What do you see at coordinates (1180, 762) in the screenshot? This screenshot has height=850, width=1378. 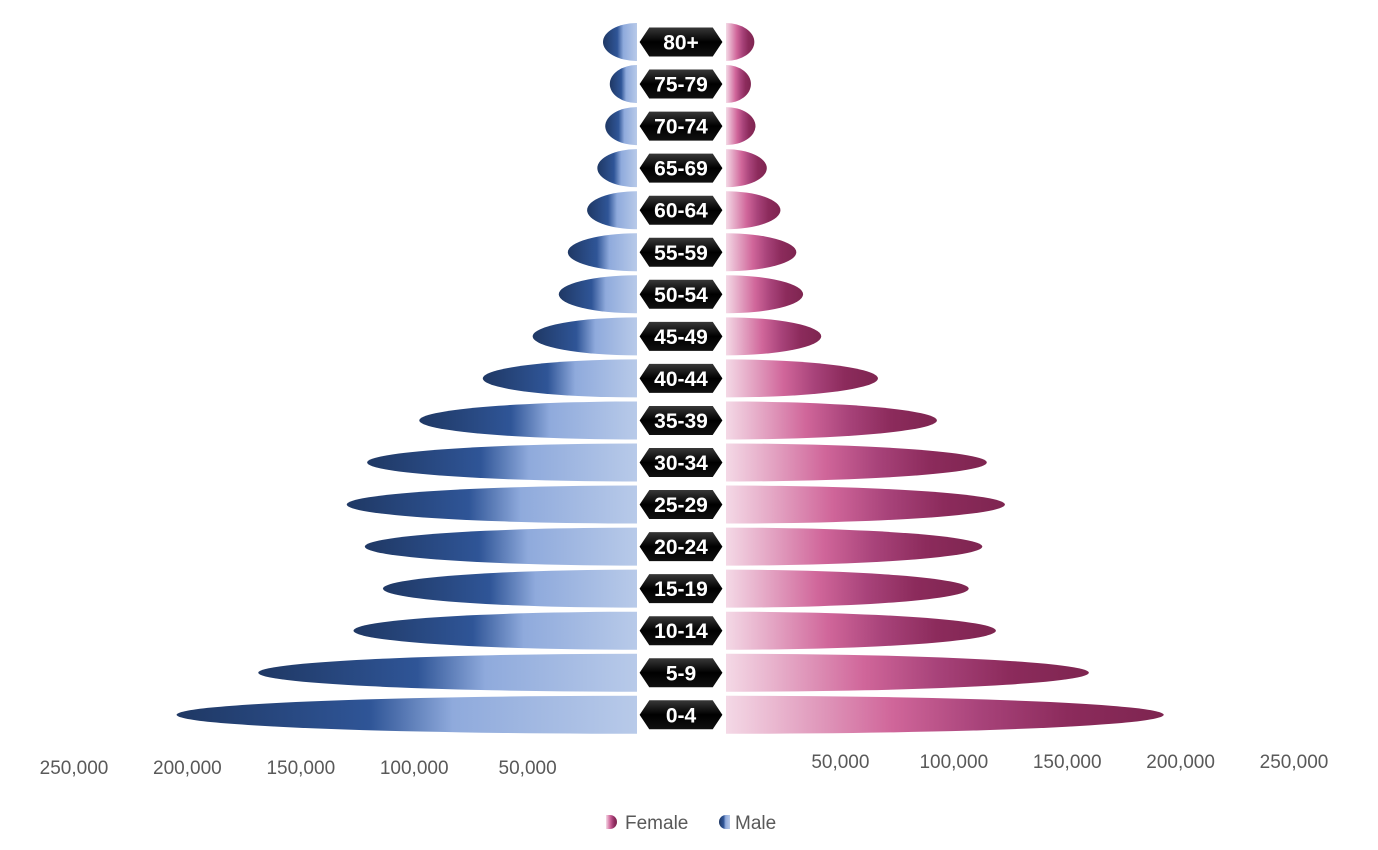 I see `right-tick-label: 200,000` at bounding box center [1180, 762].